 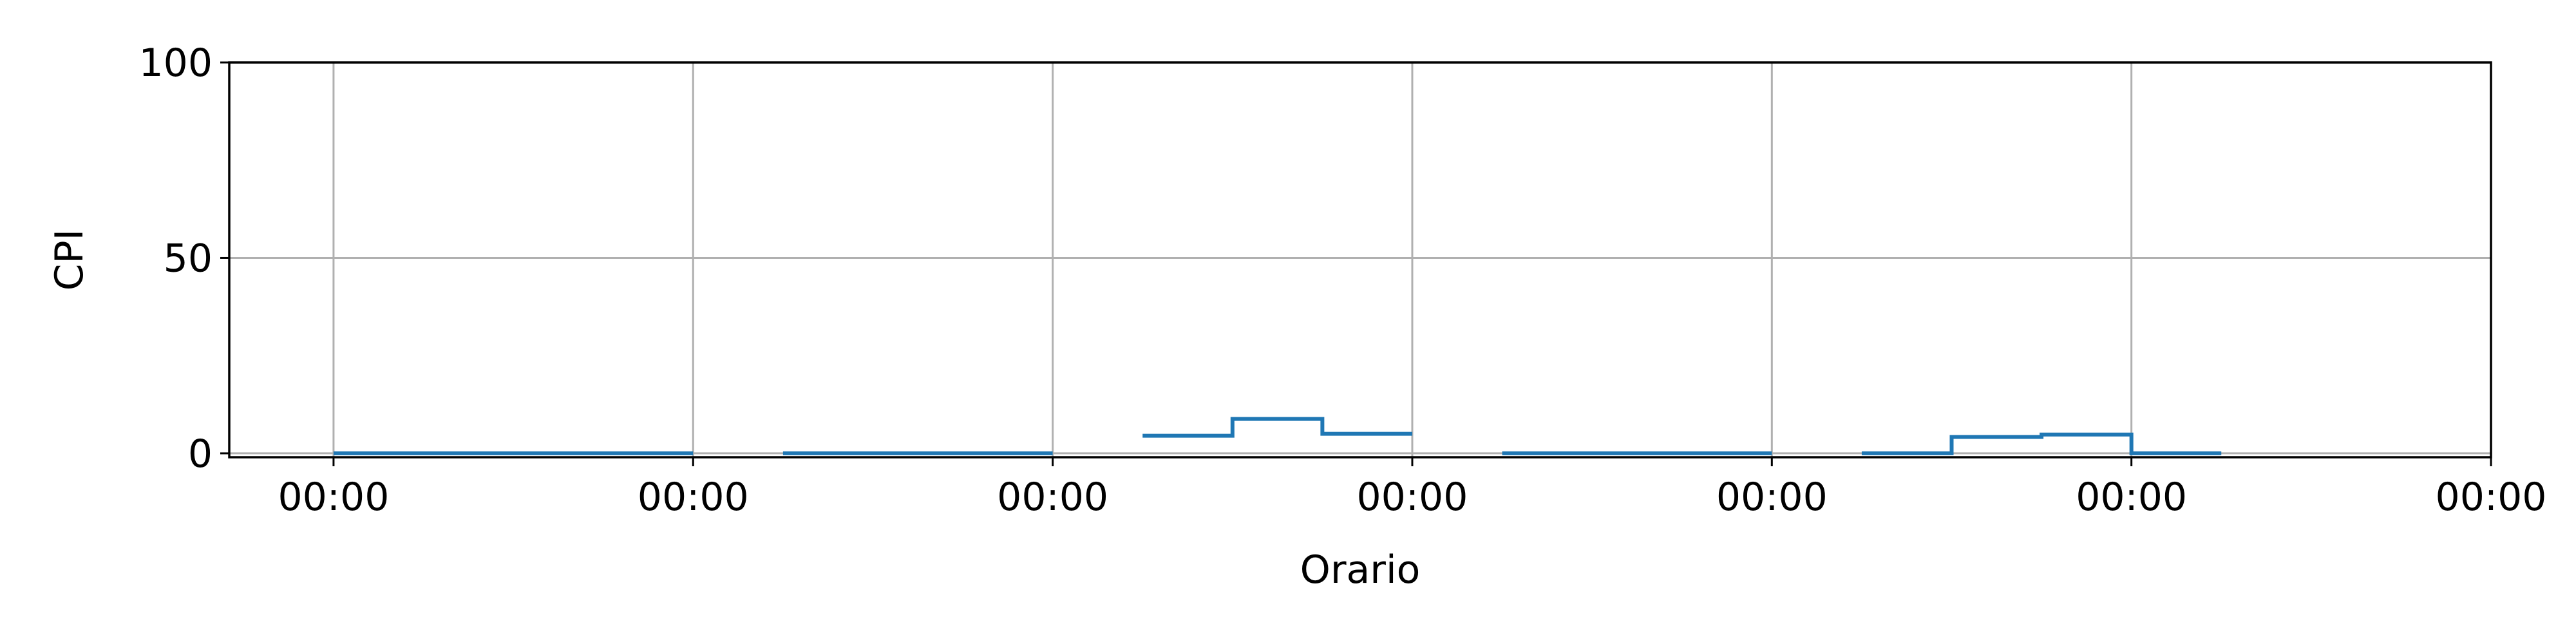 I want to click on x-axis: 00:00 00:00 00:00 00:00 00:00 00:00 00:00, so click(x=1412, y=489).